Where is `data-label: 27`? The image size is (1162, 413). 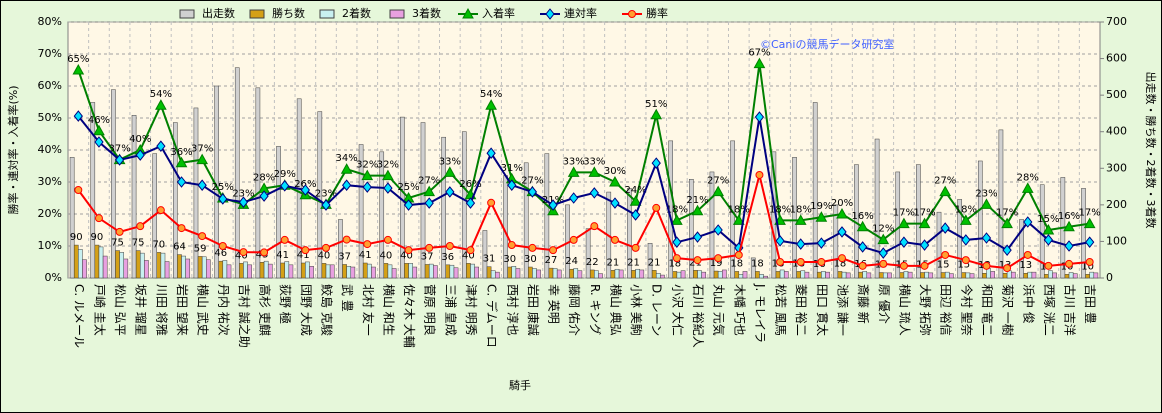 data-label: 27 is located at coordinates (551, 260).